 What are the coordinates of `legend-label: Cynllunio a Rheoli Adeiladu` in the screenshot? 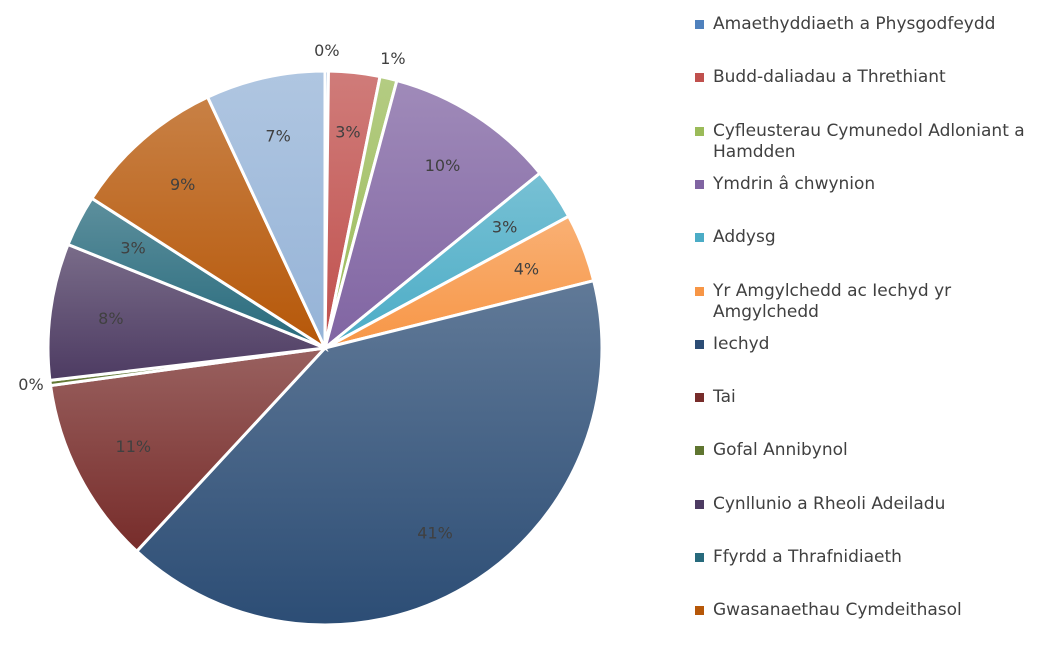 It's located at (829, 503).